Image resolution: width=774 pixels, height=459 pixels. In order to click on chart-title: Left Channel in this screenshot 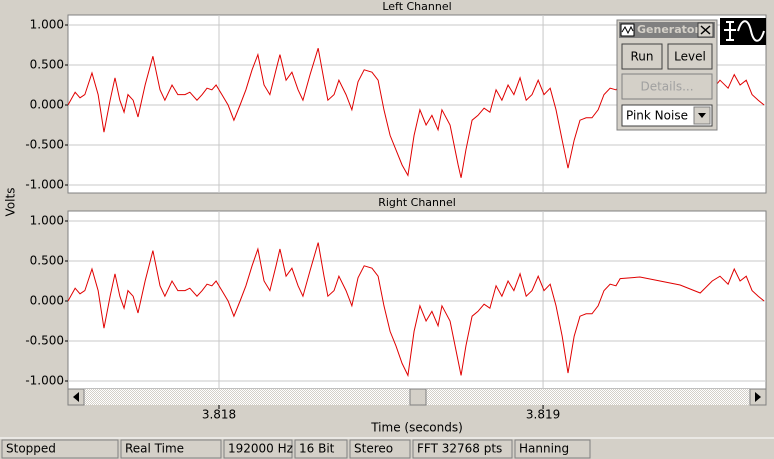, I will do `click(416, 6)`.